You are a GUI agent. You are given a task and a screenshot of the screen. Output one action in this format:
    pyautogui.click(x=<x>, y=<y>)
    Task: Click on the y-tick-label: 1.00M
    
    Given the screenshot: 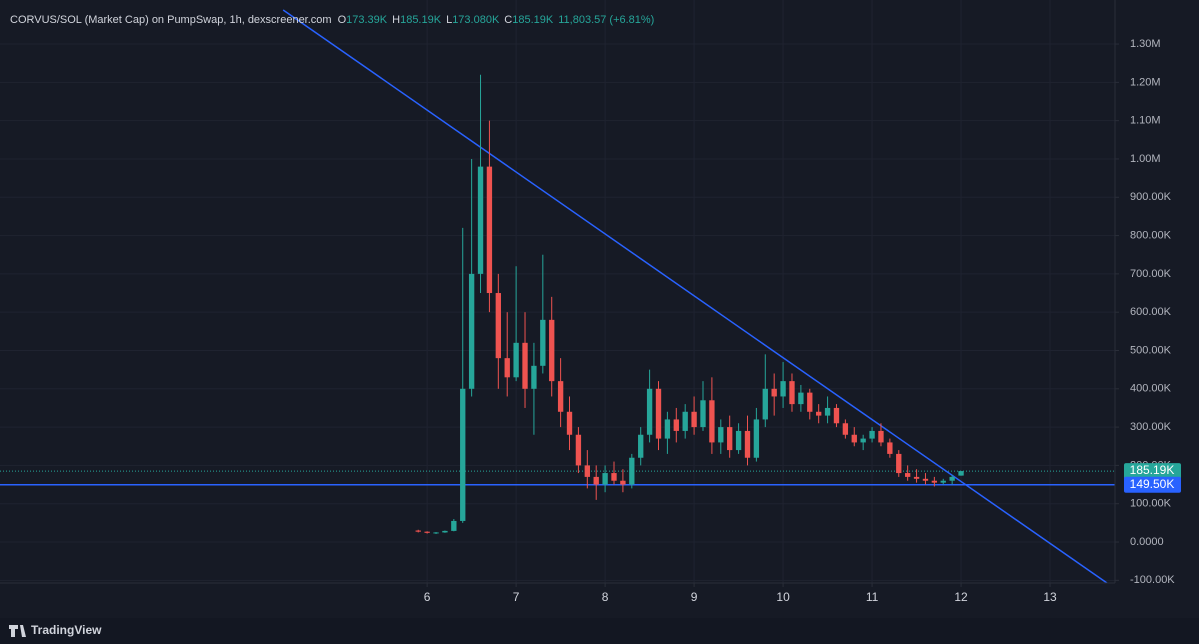 What is the action you would take?
    pyautogui.click(x=1145, y=159)
    